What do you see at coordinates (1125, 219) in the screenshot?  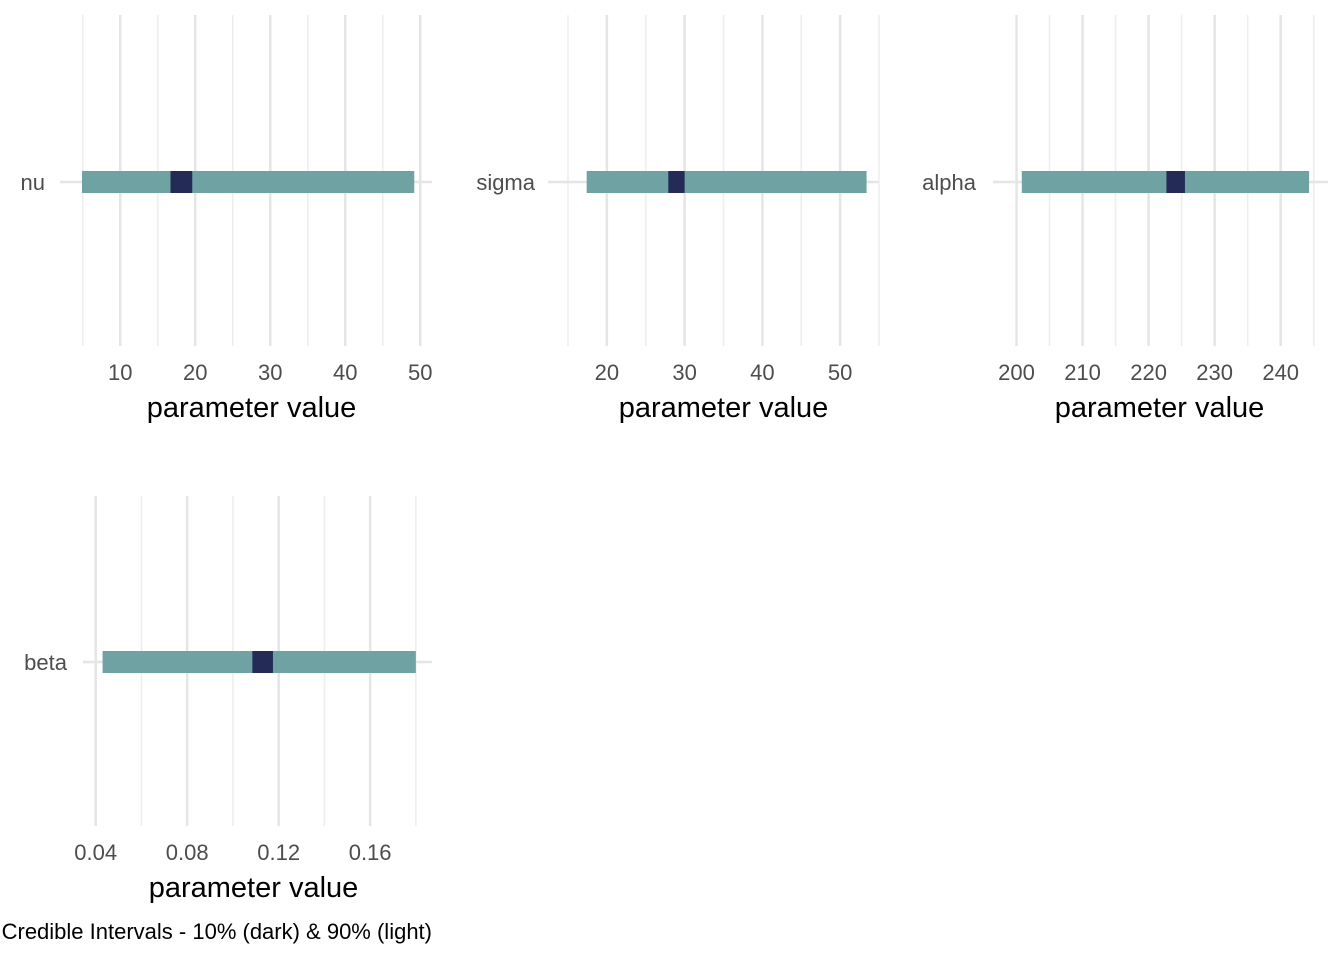 I see `panel-alpha: alpha 200 210 220 230 240 parameter value` at bounding box center [1125, 219].